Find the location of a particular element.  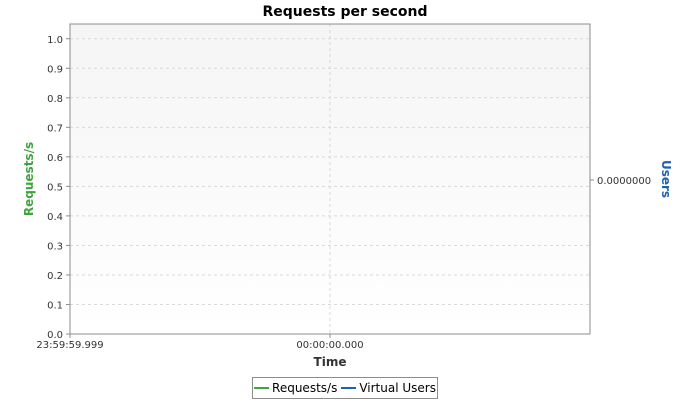

y-tick-label: 1.0 is located at coordinates (55, 40).